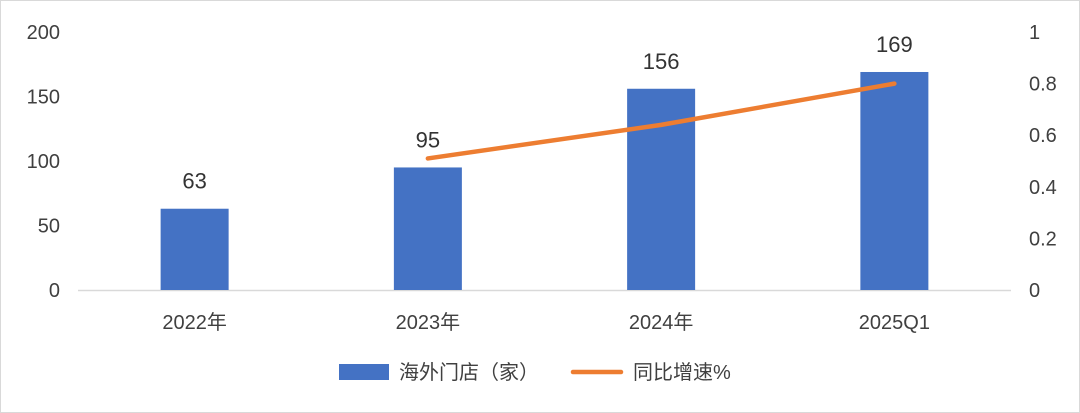 The image size is (1080, 413). What do you see at coordinates (428, 322) in the screenshot?
I see `x-tick-label: 2023年` at bounding box center [428, 322].